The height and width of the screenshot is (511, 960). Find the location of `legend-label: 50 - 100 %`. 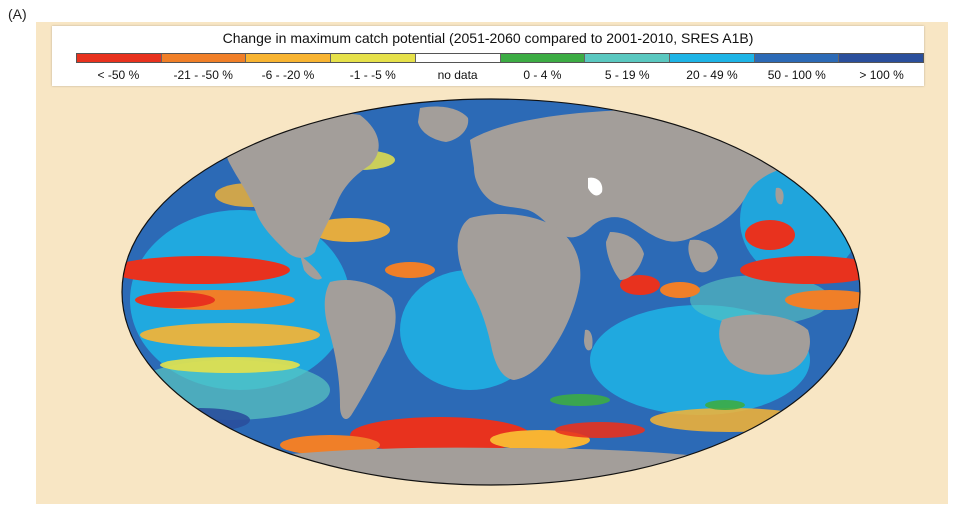

legend-label: 50 - 100 % is located at coordinates (796, 75).